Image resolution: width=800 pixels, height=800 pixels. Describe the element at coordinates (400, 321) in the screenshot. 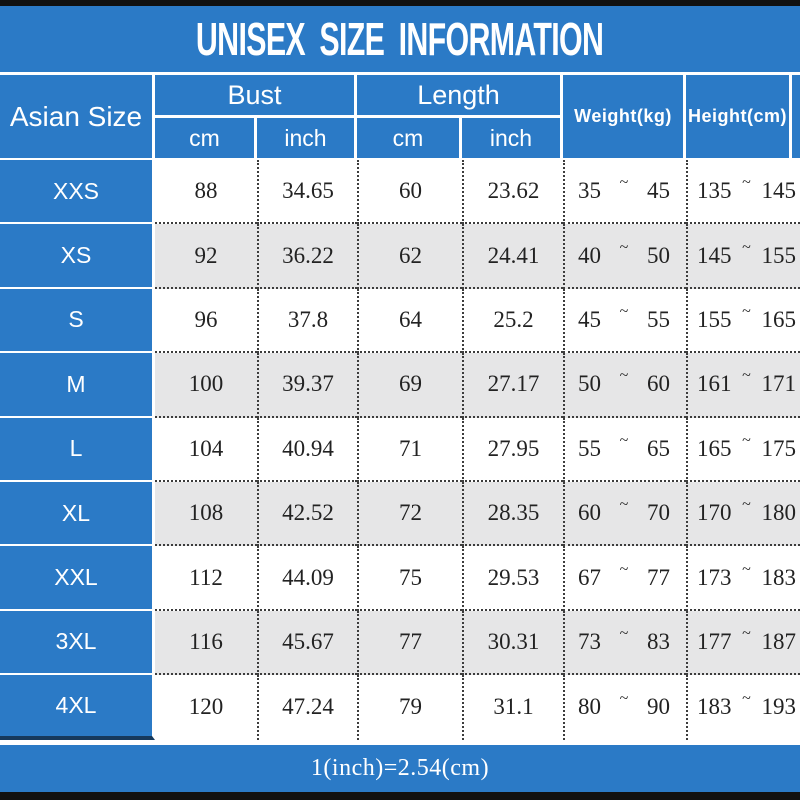

I see `table-row: S 96 37.8 64 25.2 45 ~ 55 155 ~ 165` at that location.